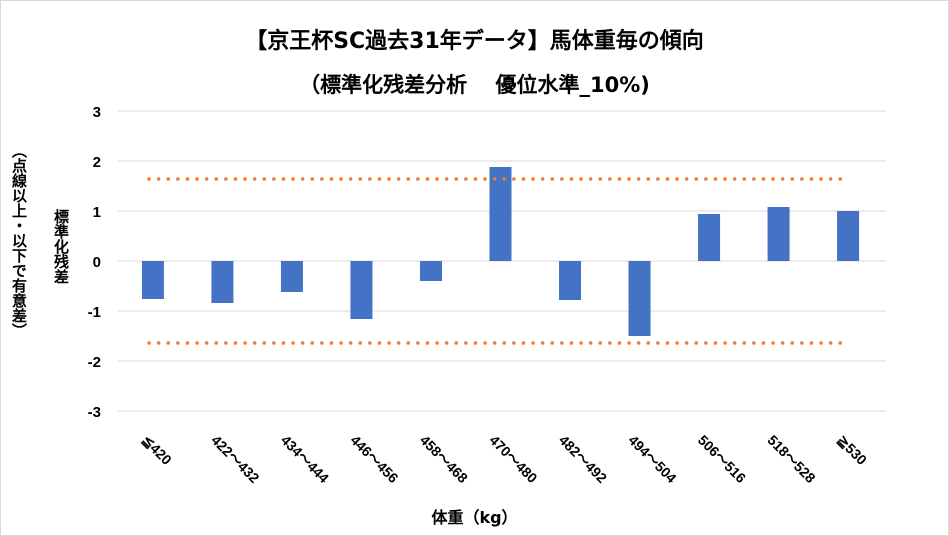 This screenshot has width=949, height=536. I want to click on x-tick-label: 422～432, so click(235, 459).